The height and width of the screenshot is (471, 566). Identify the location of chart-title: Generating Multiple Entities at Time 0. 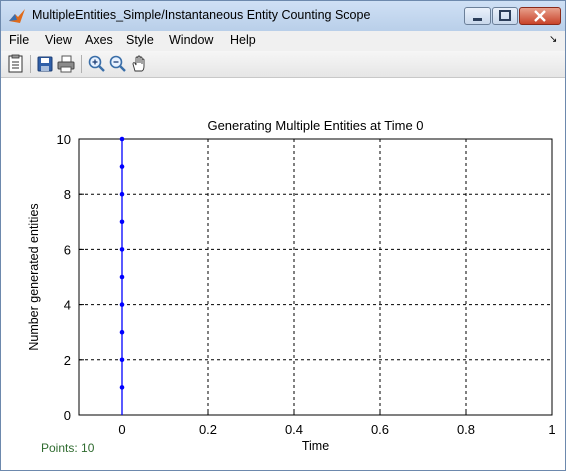
(315, 125).